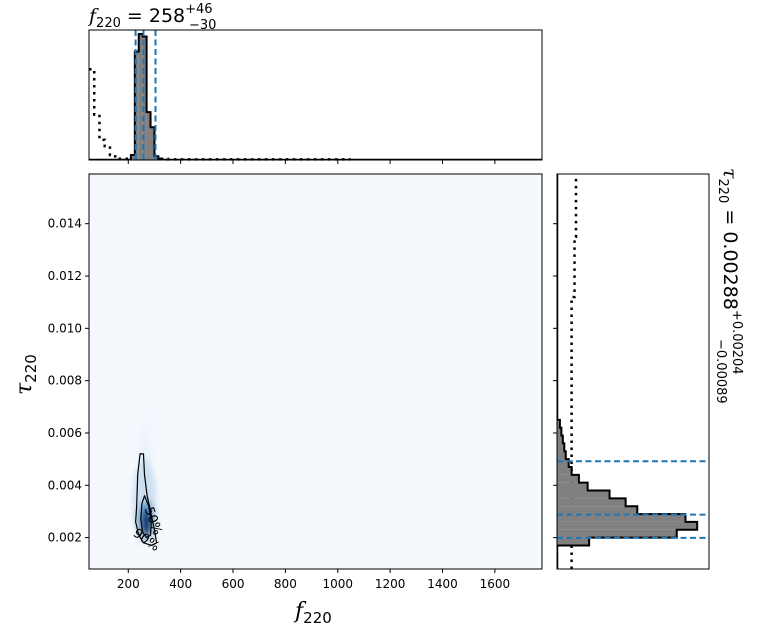 Image resolution: width=757 pixels, height=635 pixels. I want to click on x-tick-label: 1200, so click(390, 584).